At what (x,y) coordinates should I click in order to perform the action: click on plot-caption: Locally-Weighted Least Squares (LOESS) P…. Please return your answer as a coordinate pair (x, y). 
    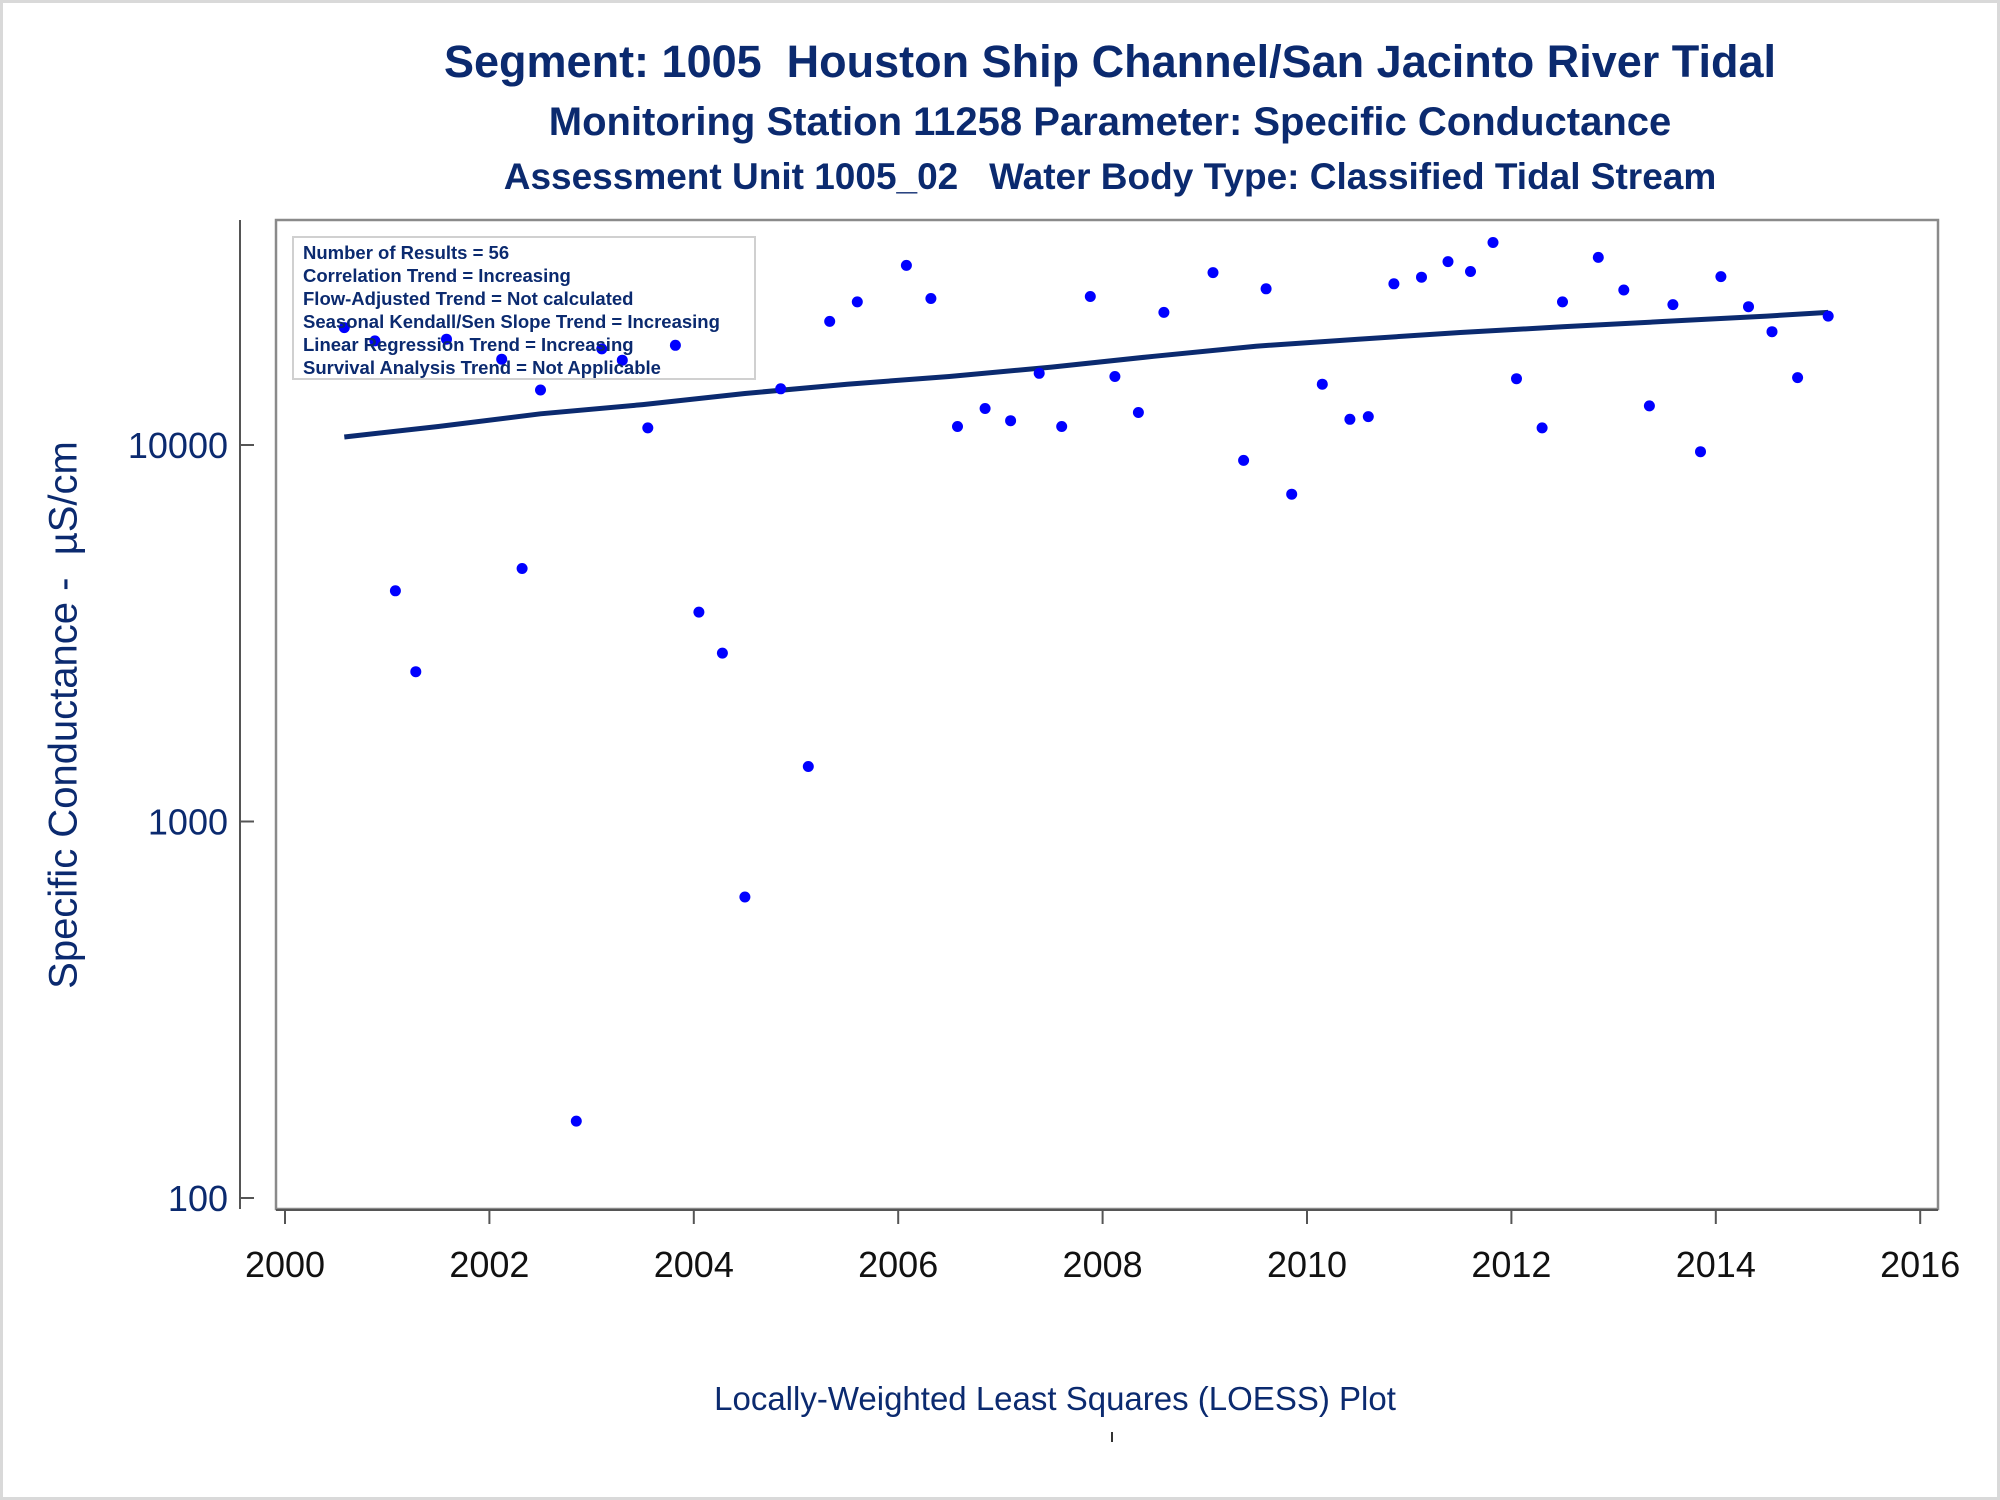
    Looking at the image, I should click on (1055, 1398).